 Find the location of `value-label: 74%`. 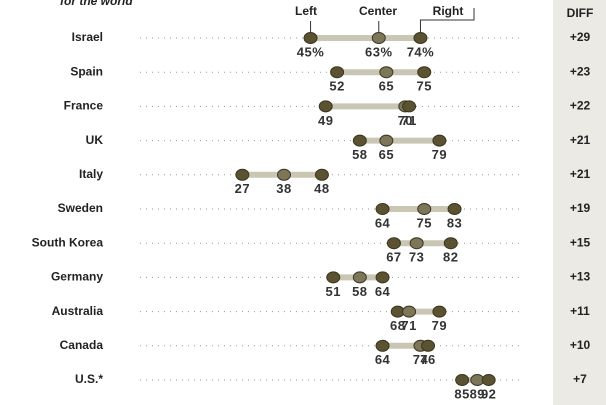

value-label: 74% is located at coordinates (421, 51).